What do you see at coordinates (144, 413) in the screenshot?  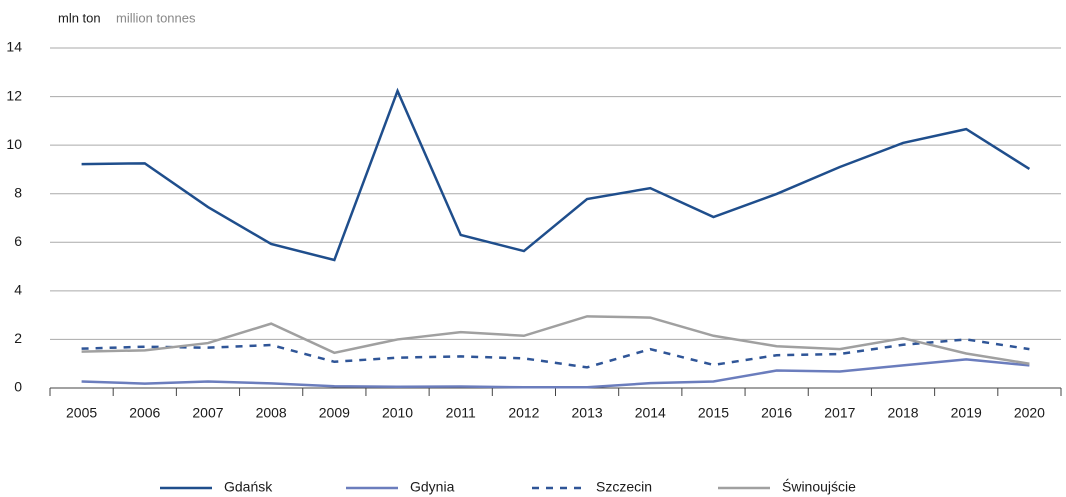 I see `x-tick-label: 2006` at bounding box center [144, 413].